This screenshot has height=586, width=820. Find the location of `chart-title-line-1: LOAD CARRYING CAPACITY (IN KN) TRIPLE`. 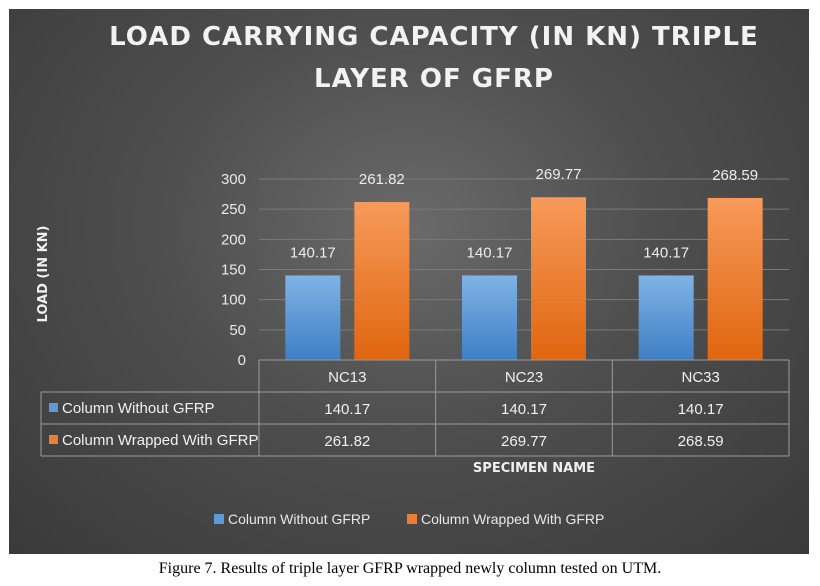

chart-title-line-1: LOAD CARRYING CAPACITY (IN KN) TRIPLE is located at coordinates (434, 37).